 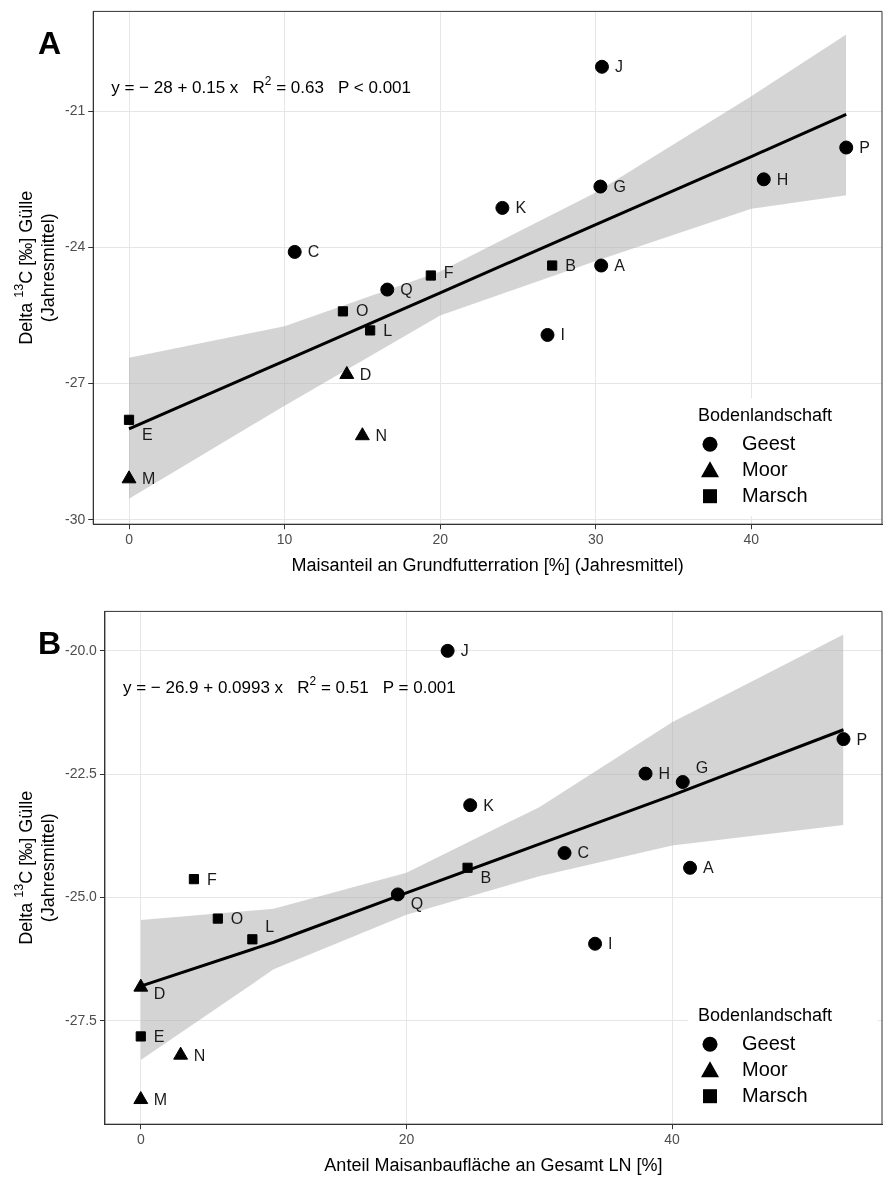 I want to click on x-tick-label: 10, so click(x=284, y=539).